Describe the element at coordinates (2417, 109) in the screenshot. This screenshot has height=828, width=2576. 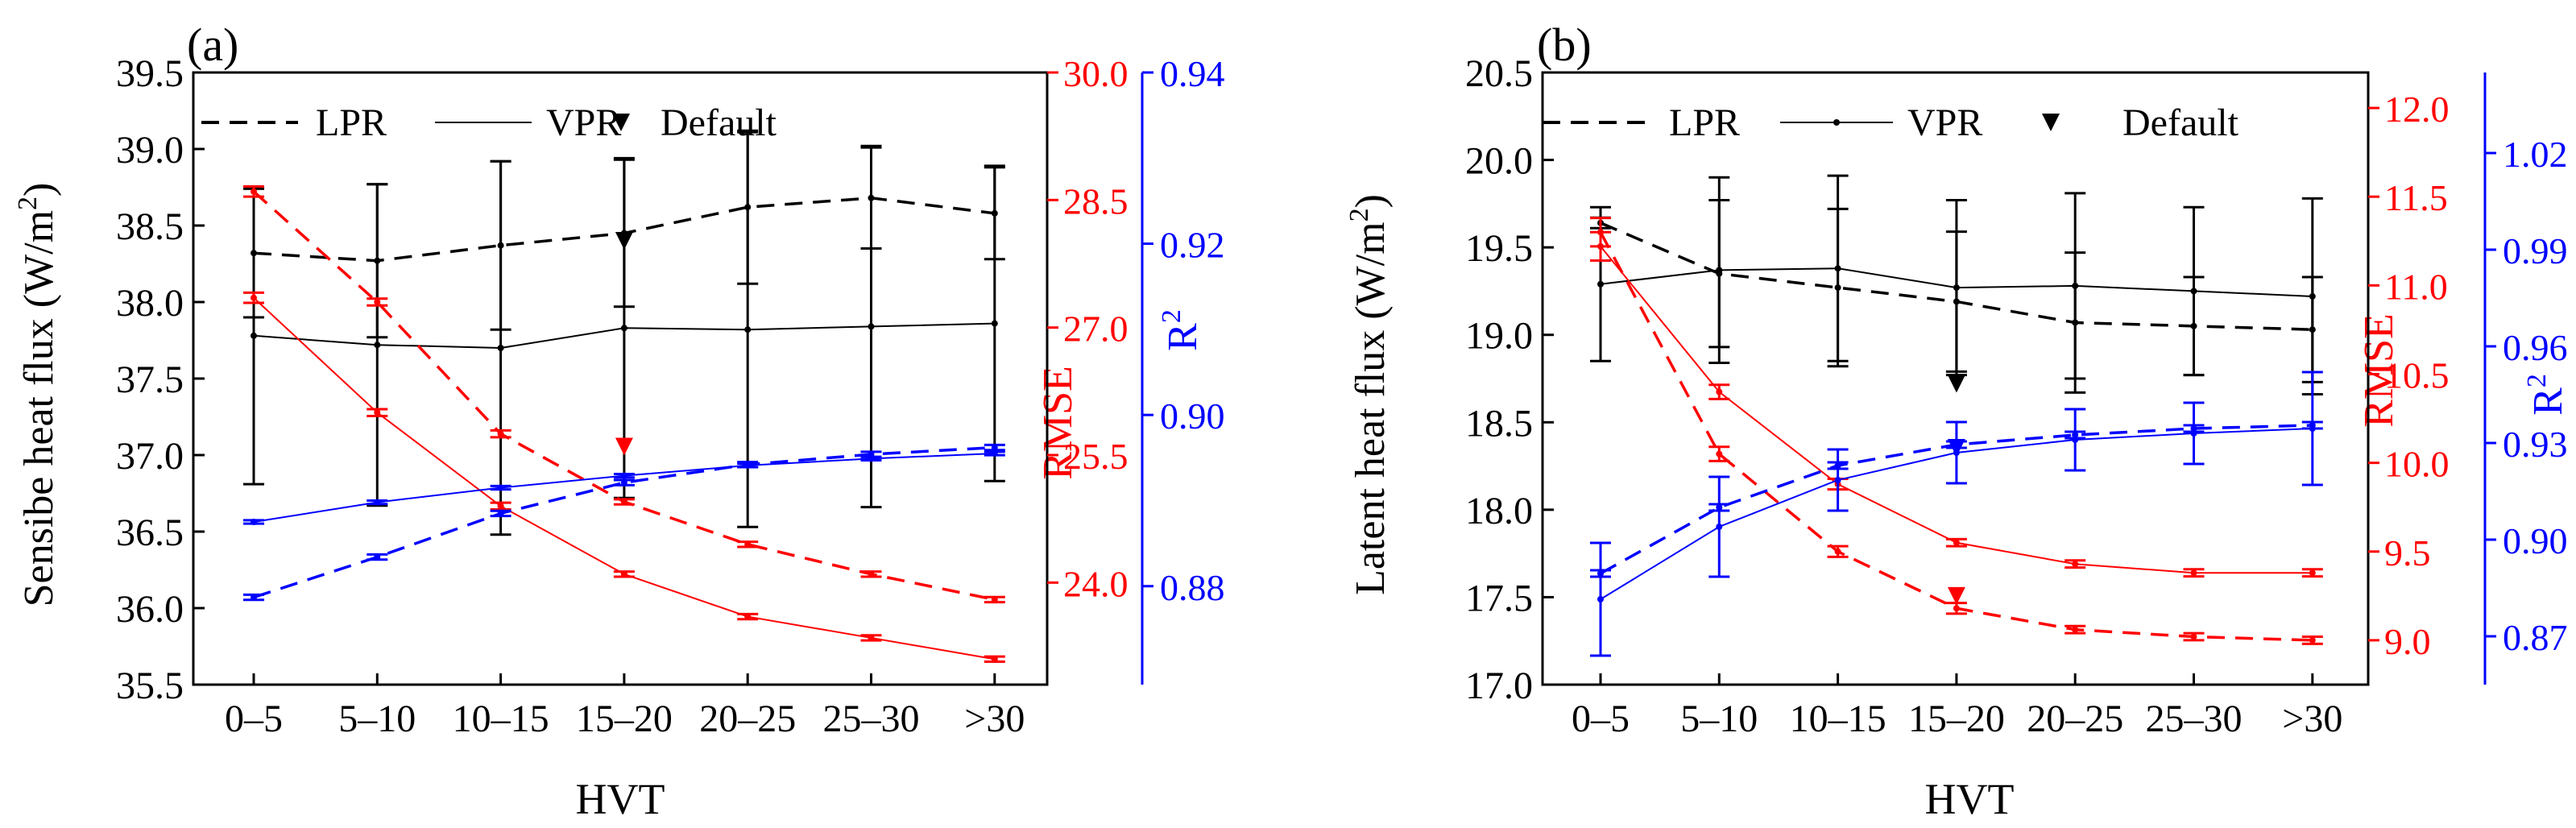
I see `rmse-tick-label: 12.0` at that location.